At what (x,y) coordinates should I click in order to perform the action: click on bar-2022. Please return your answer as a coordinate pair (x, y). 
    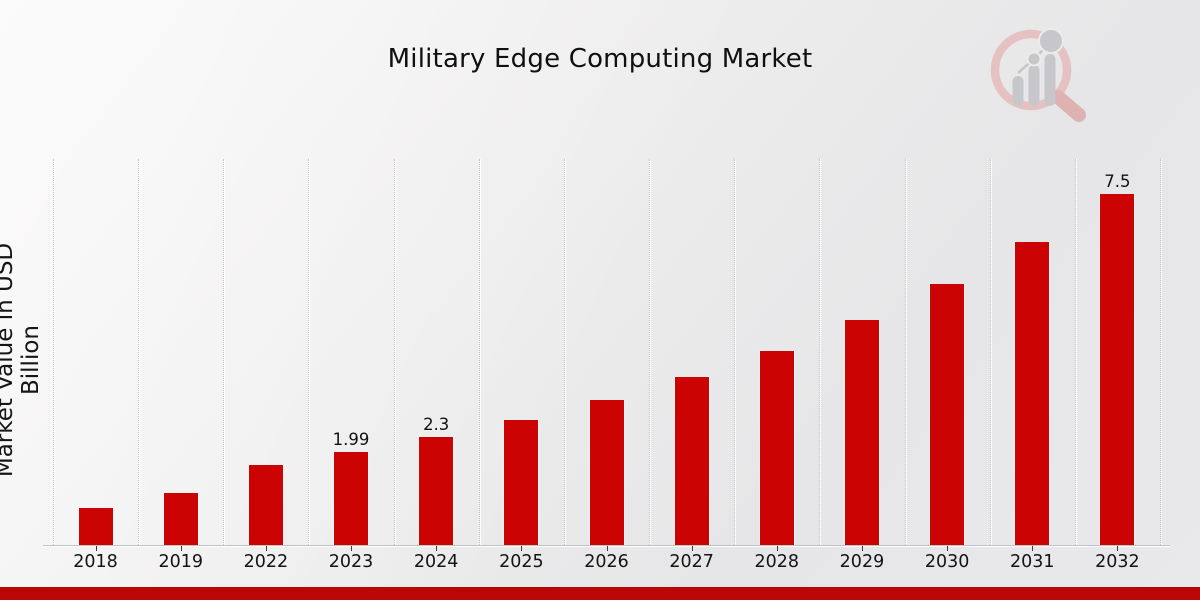
    Looking at the image, I should click on (265, 504).